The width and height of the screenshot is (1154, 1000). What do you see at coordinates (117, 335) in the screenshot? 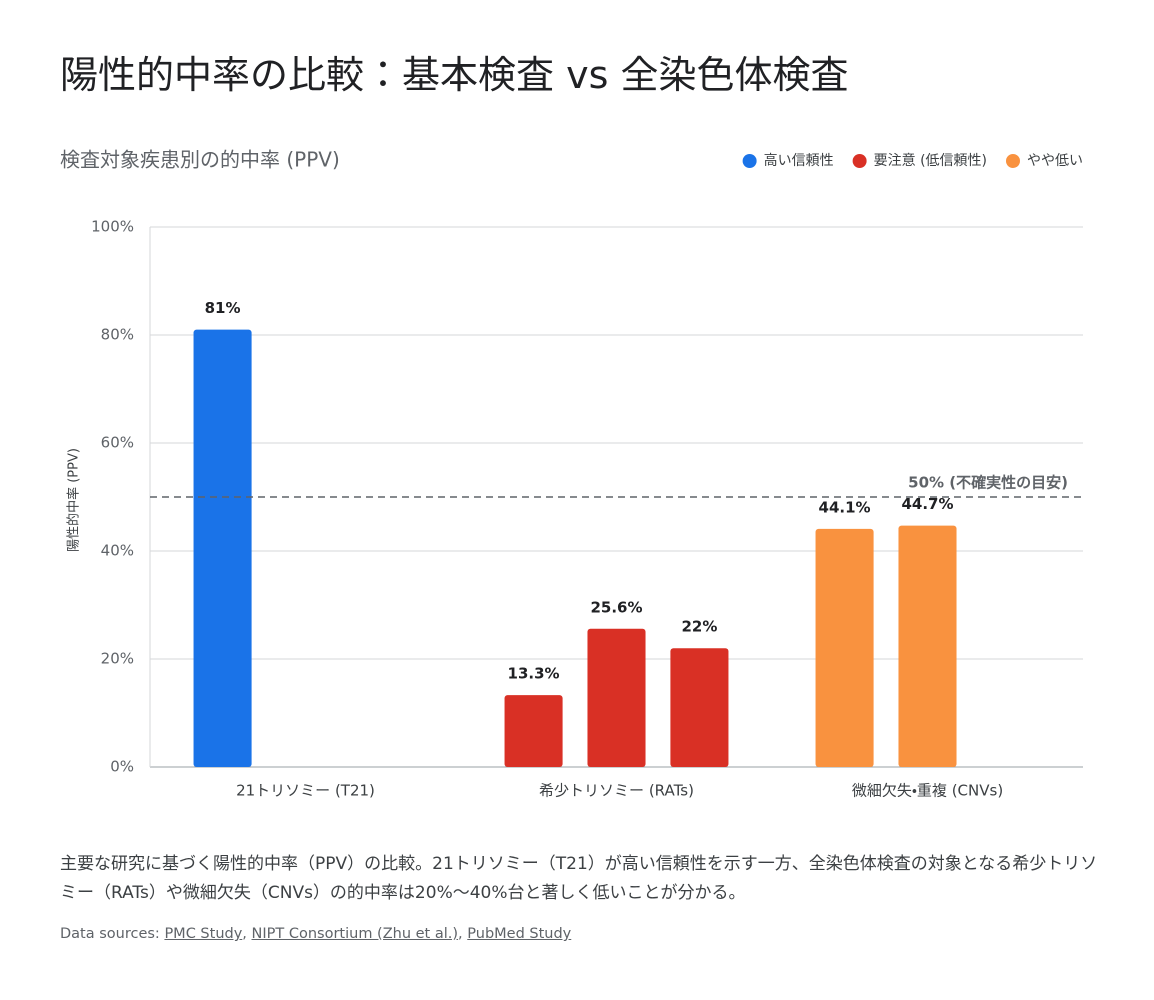
I see `y-tick-label: 80%` at bounding box center [117, 335].